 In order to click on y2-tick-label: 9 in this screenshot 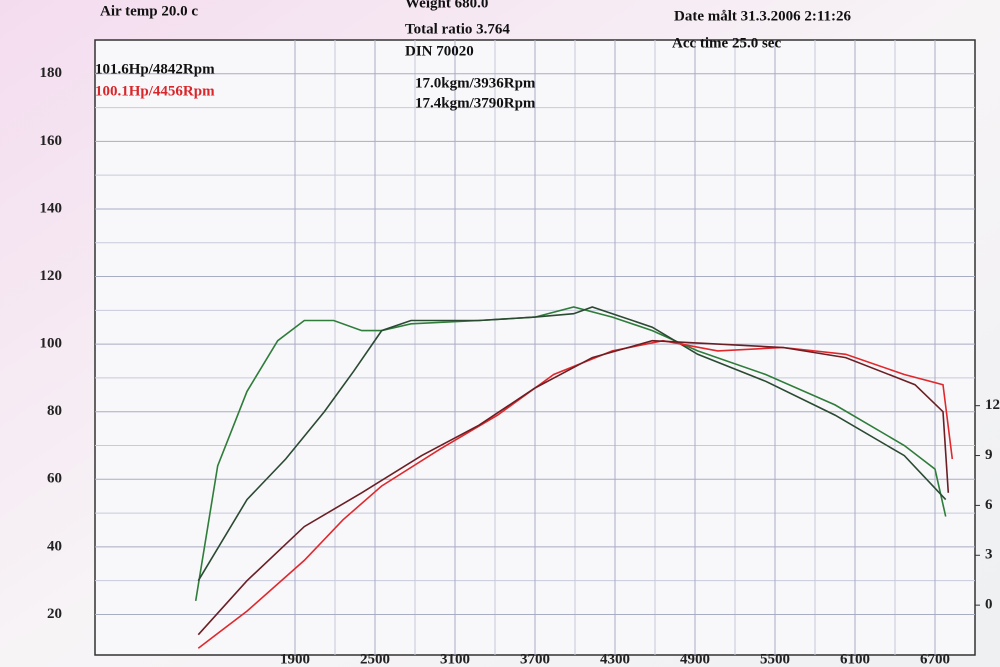, I will do `click(989, 455)`.